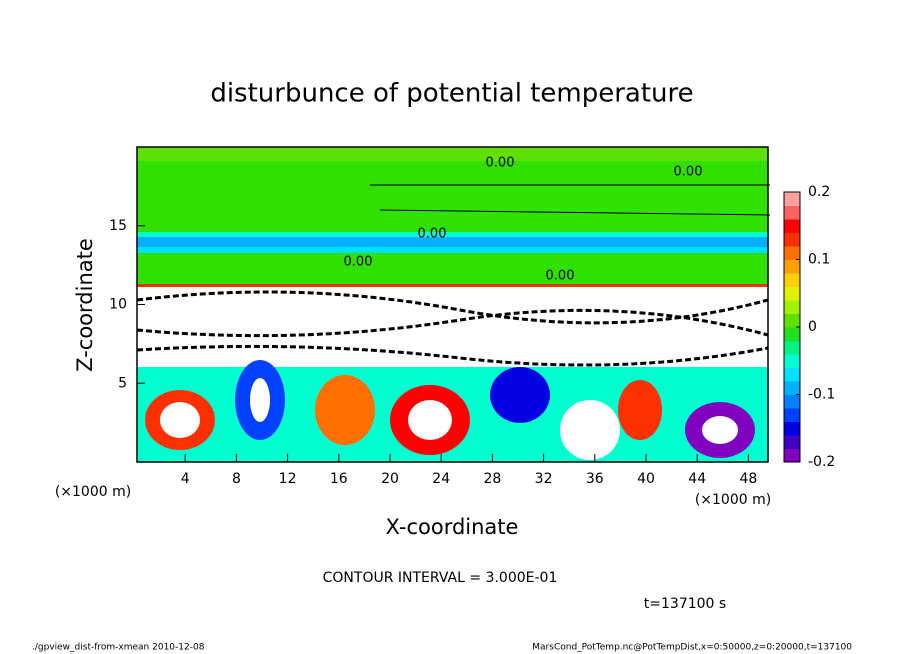  Describe the element at coordinates (452, 527) in the screenshot. I see `x-axis-label: X-coordinate` at that location.